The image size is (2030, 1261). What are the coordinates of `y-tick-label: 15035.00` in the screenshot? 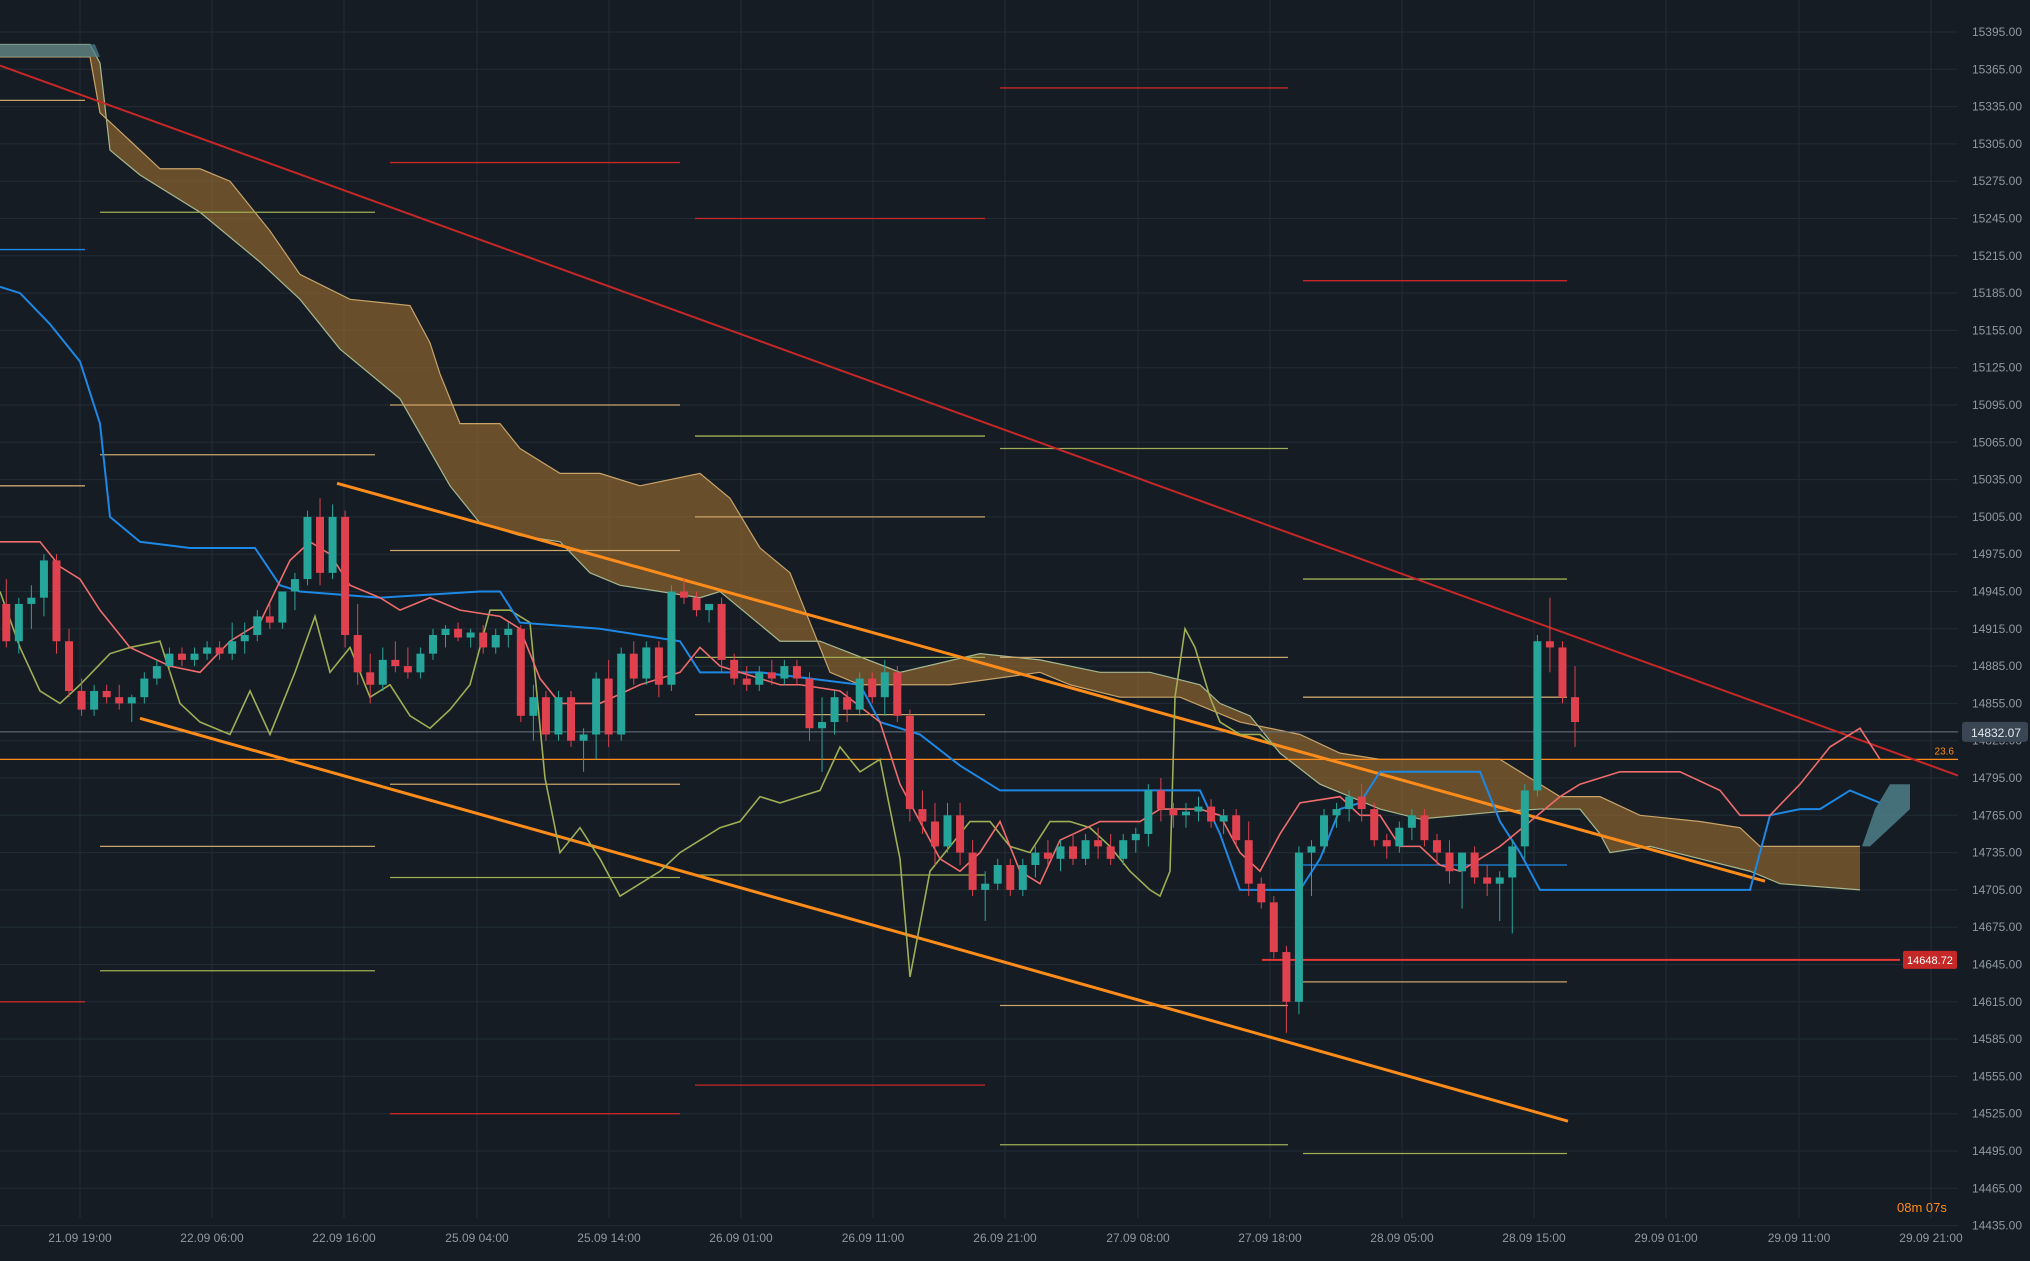 It's located at (1997, 480).